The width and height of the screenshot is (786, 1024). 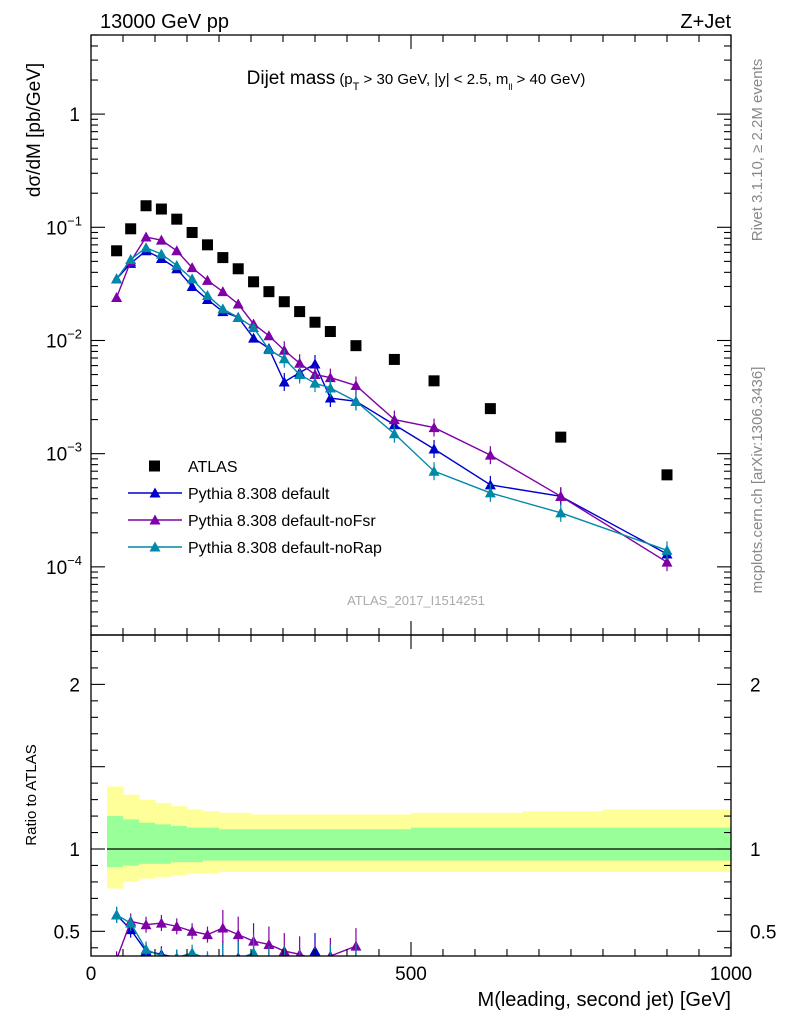 I want to click on legend-label-default: Pythia 8.308 default, so click(x=259, y=494).